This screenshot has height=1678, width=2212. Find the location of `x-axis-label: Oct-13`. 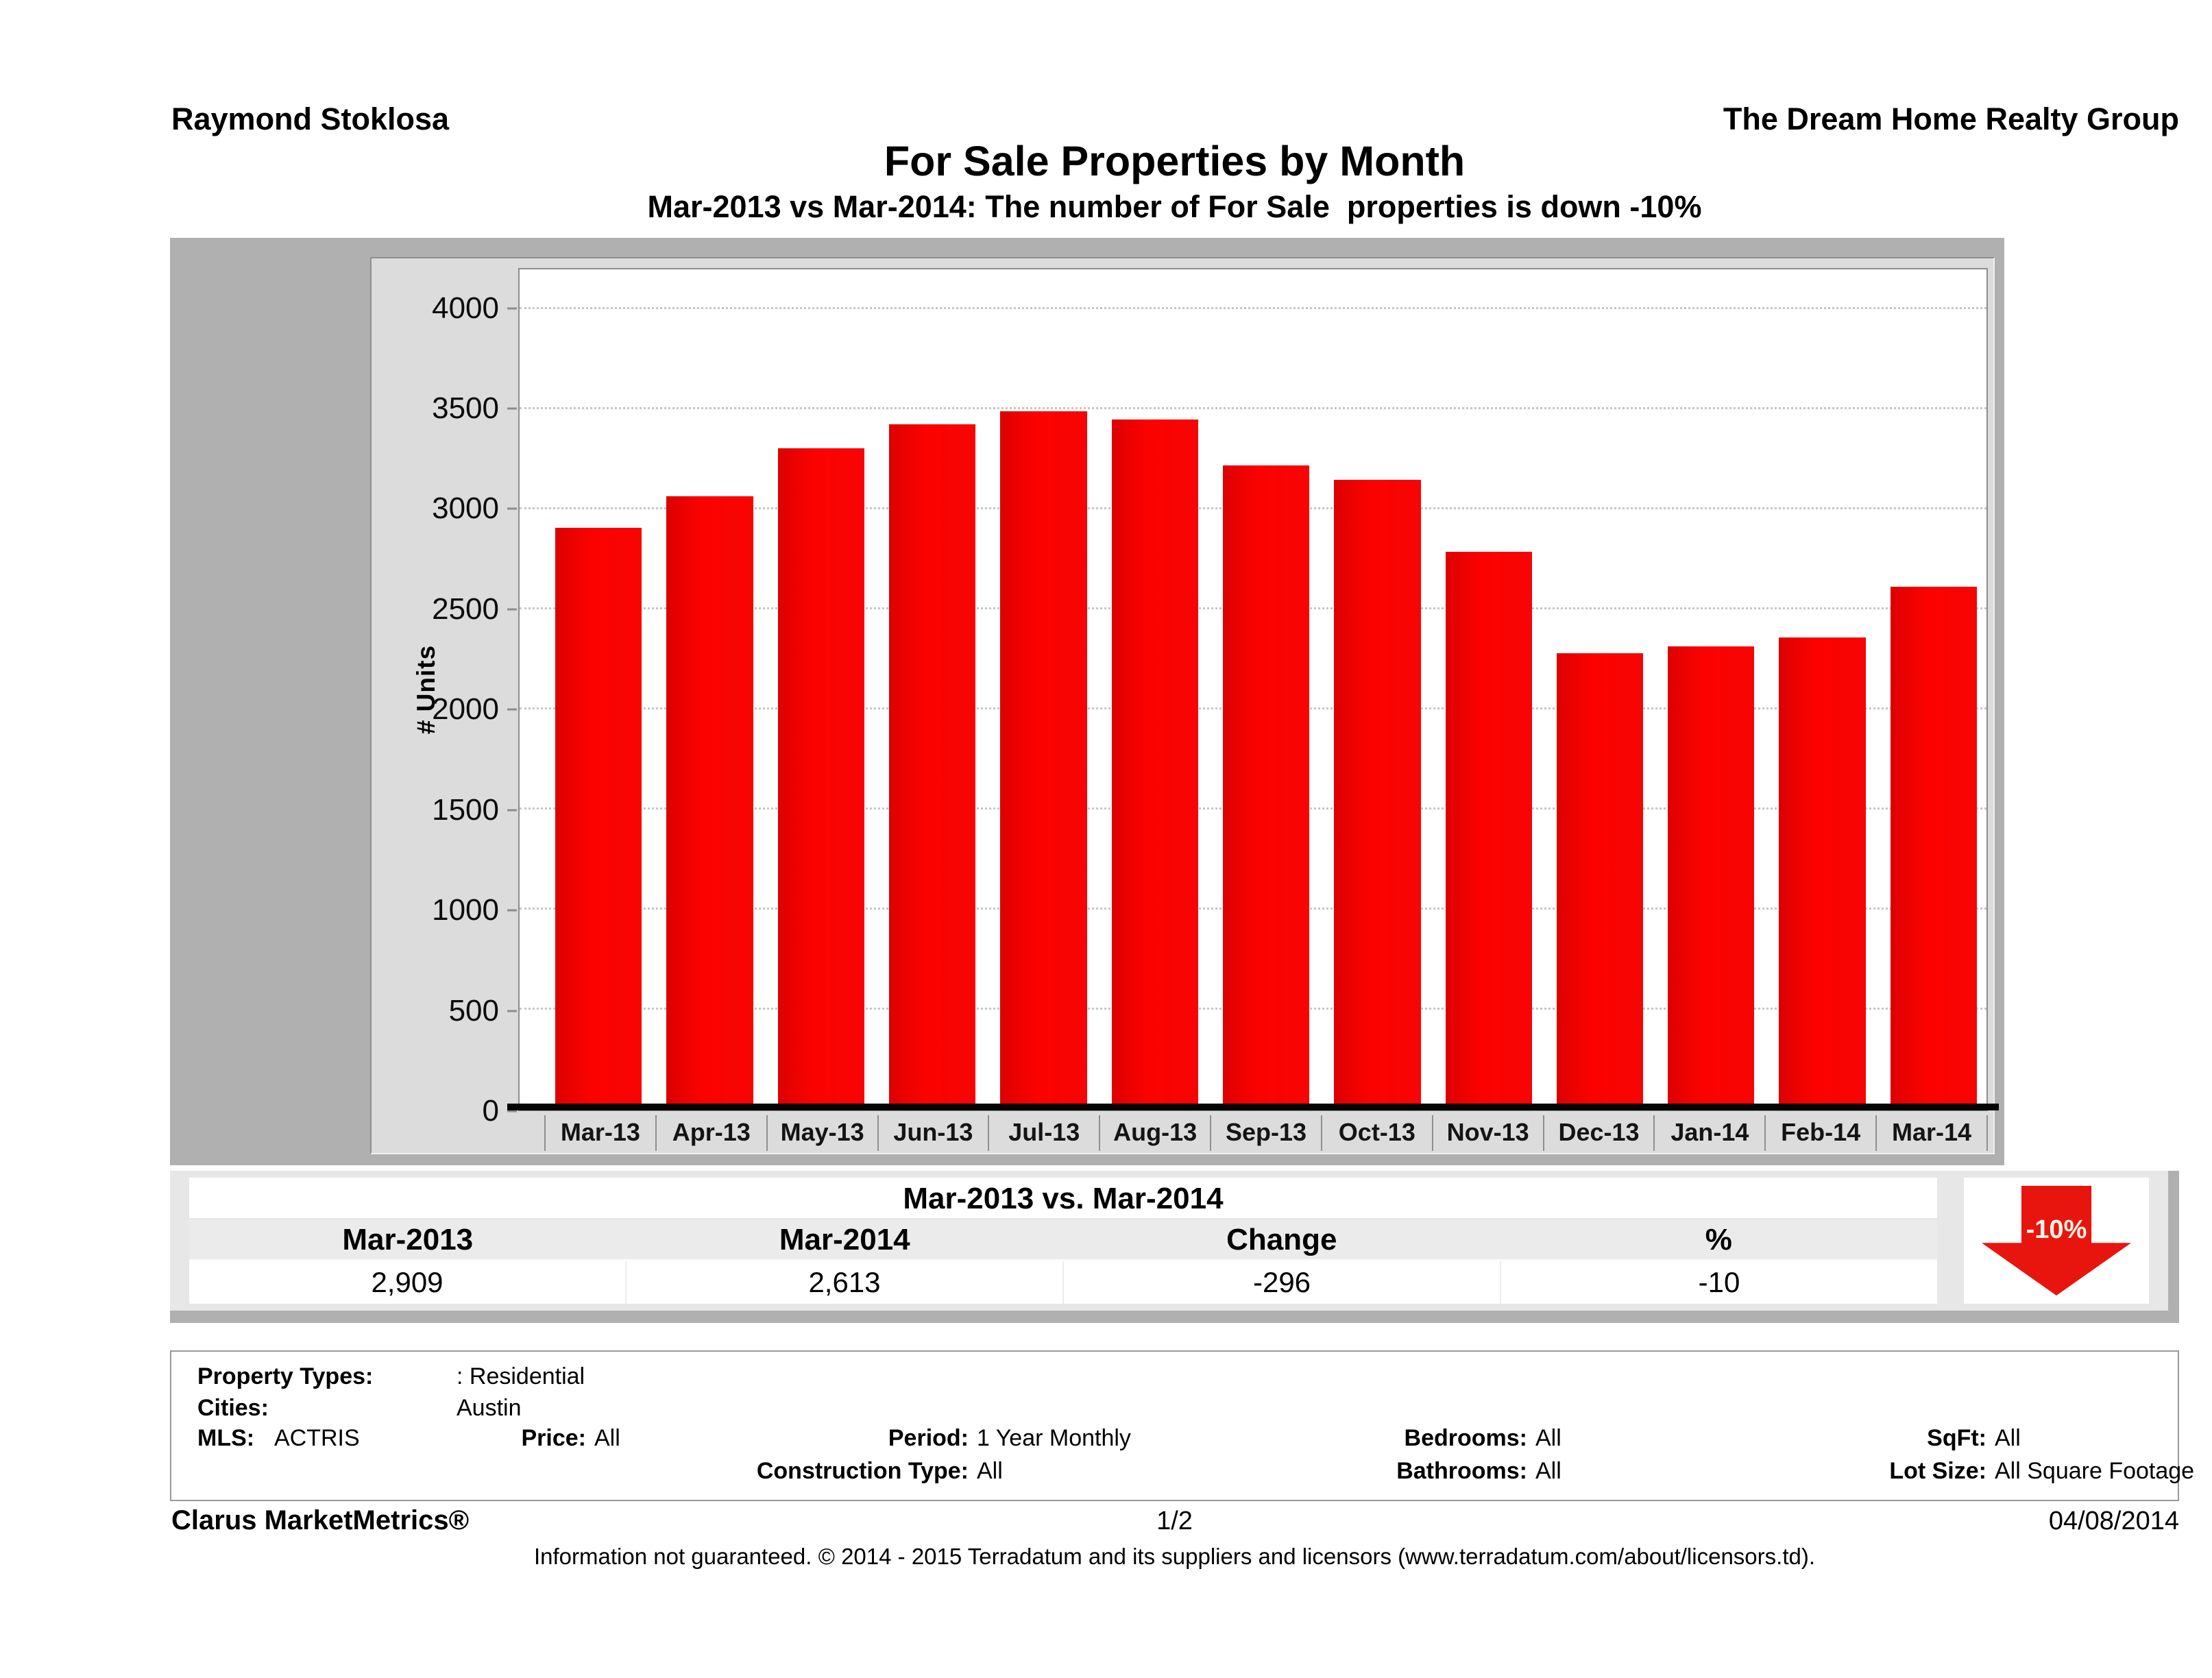

x-axis-label: Oct-13 is located at coordinates (1376, 1133).